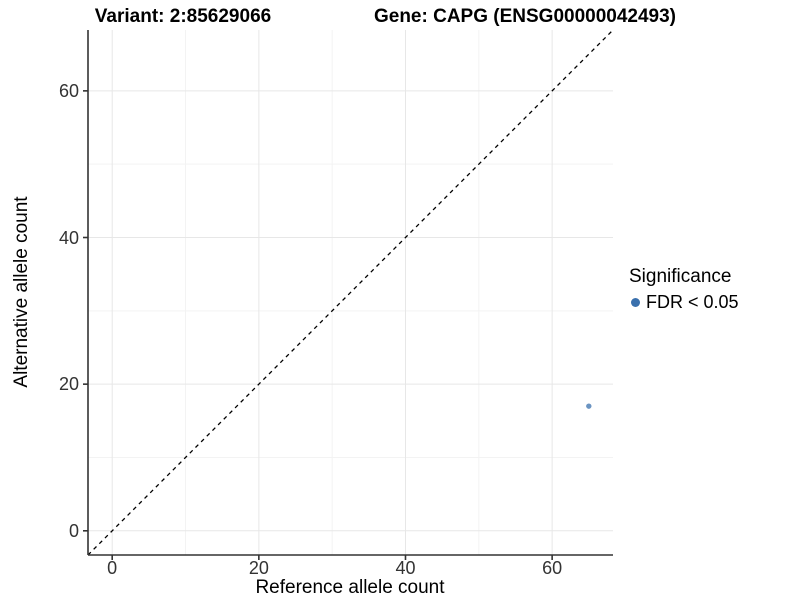  I want to click on x-tick-label: 60, so click(552, 568).